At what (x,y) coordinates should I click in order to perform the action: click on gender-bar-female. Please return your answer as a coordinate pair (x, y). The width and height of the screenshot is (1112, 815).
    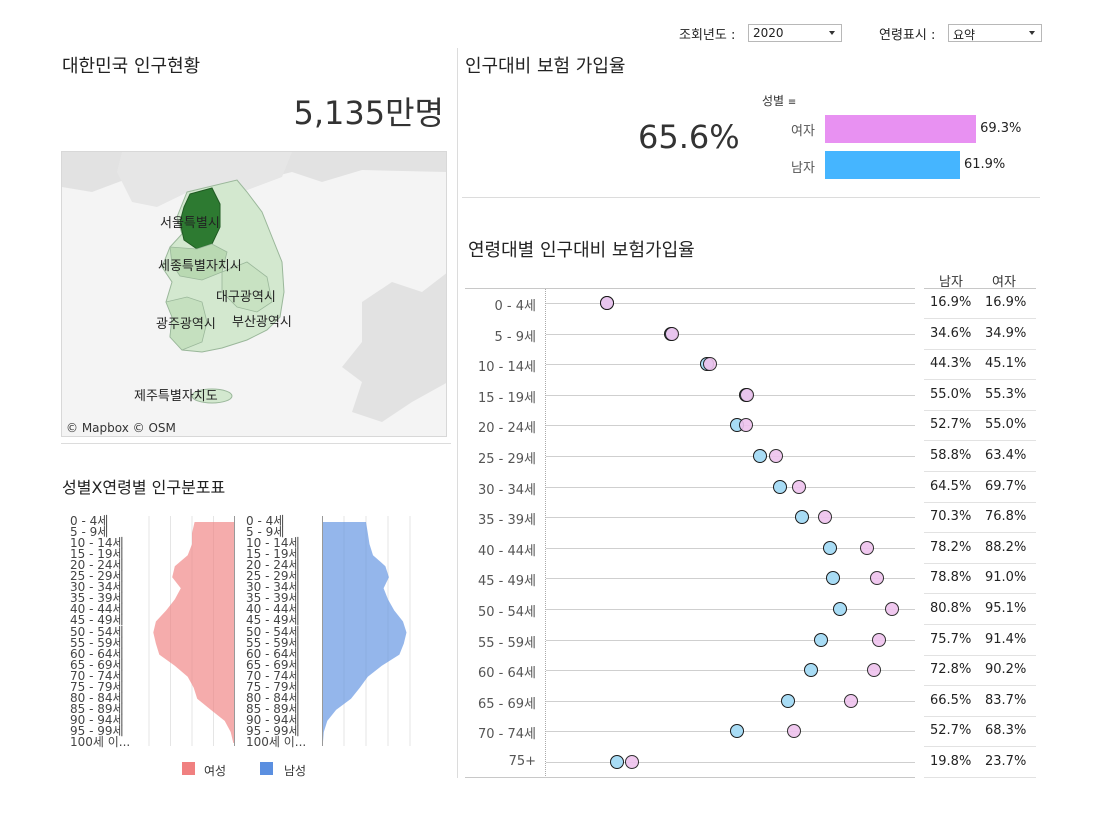
    Looking at the image, I should click on (901, 129).